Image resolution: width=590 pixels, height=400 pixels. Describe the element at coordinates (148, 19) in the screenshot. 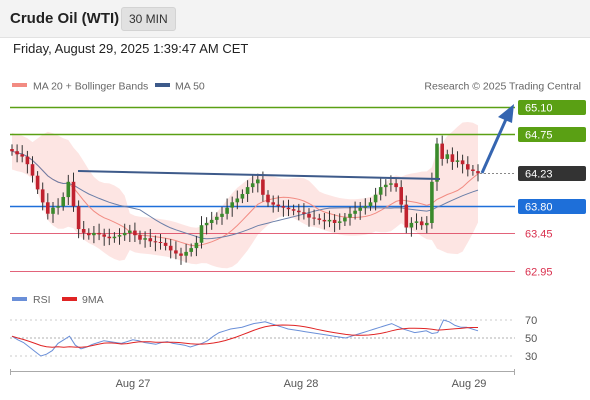

I see `timeframe-button: 30 MIN` at that location.